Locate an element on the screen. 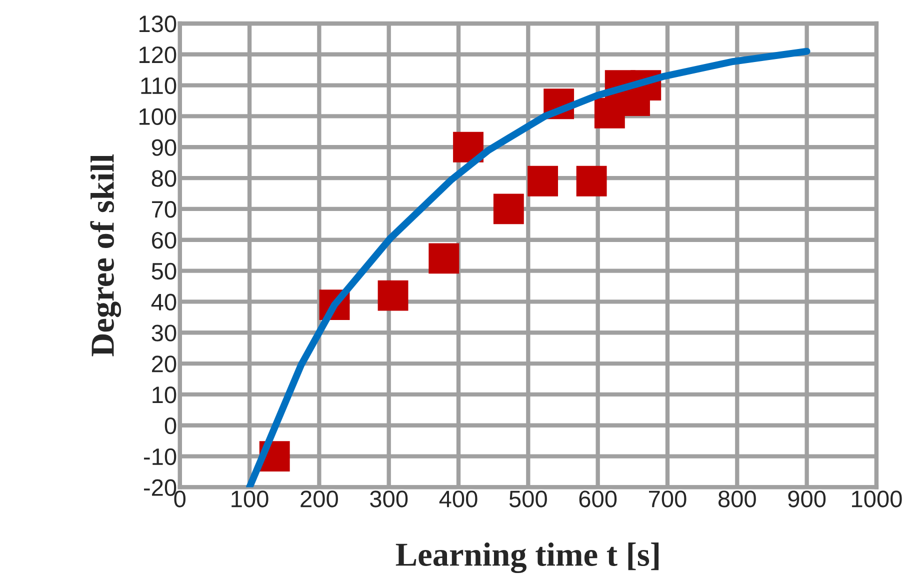 This screenshot has height=587, width=913. x-tick-label: 200 is located at coordinates (319, 499).